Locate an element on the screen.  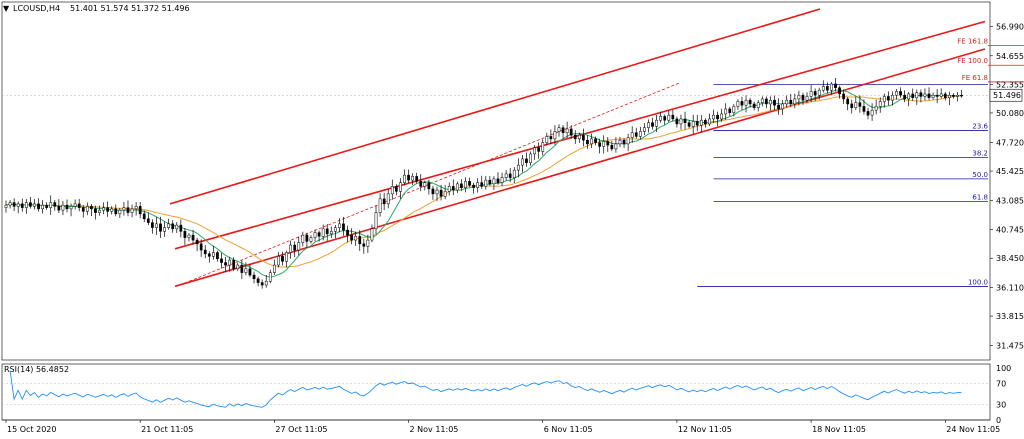
ohlc-readout: 51.401 51.574 51.372 51.496 is located at coordinates (130, 8).